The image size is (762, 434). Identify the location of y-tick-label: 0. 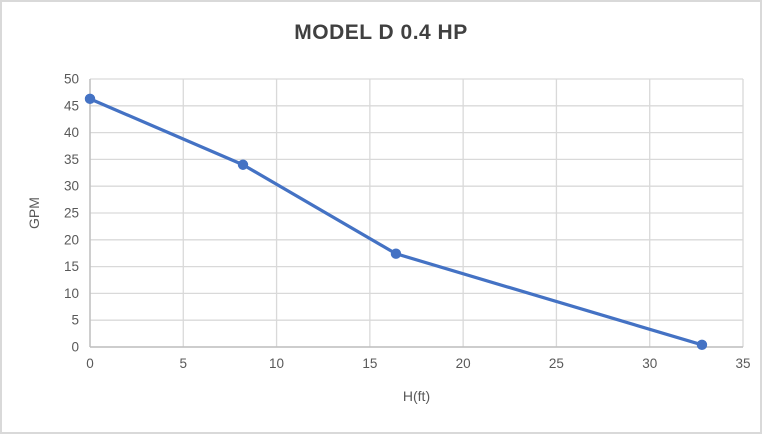
(75, 347).